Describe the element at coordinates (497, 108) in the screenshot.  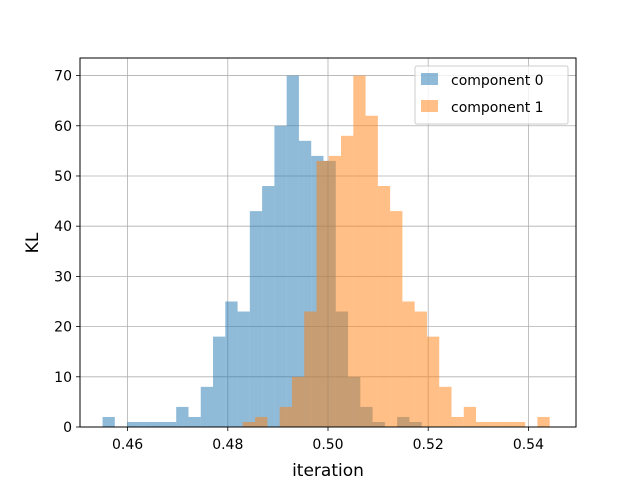
I see `legend-label-component-1: component 1` at that location.